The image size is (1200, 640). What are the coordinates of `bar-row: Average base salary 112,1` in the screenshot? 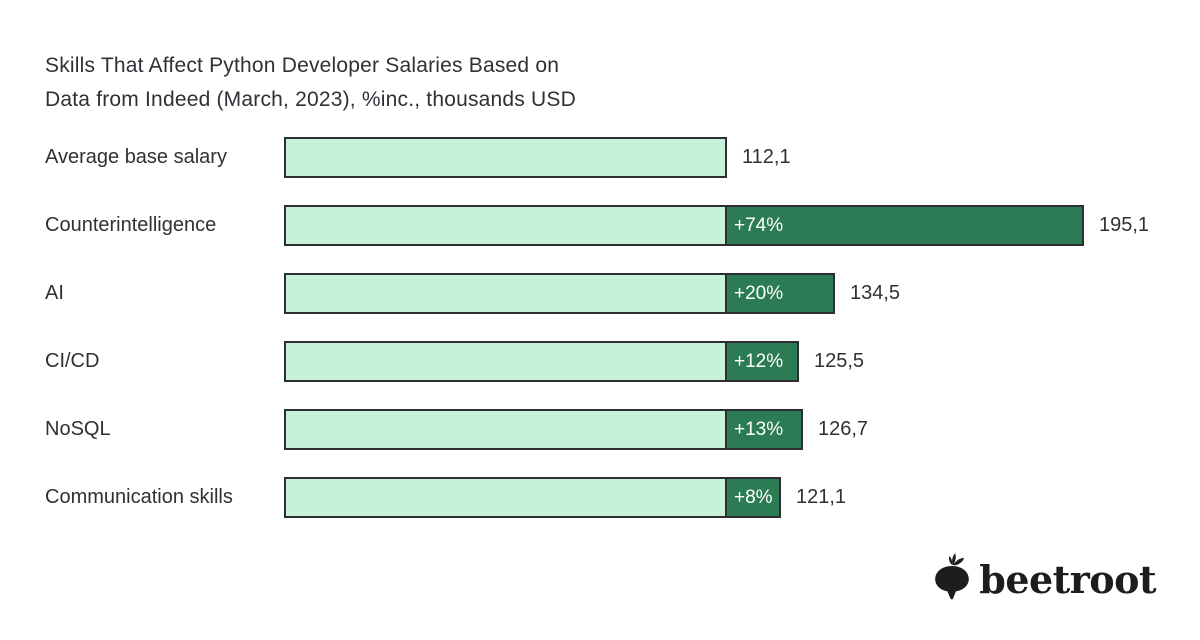 It's located at (620, 157).